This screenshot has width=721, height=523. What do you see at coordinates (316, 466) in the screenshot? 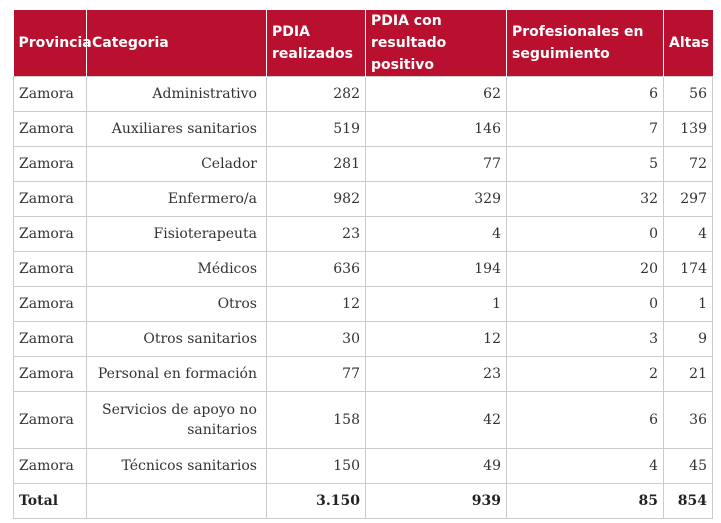
I see `cell-pdia: 150` at bounding box center [316, 466].